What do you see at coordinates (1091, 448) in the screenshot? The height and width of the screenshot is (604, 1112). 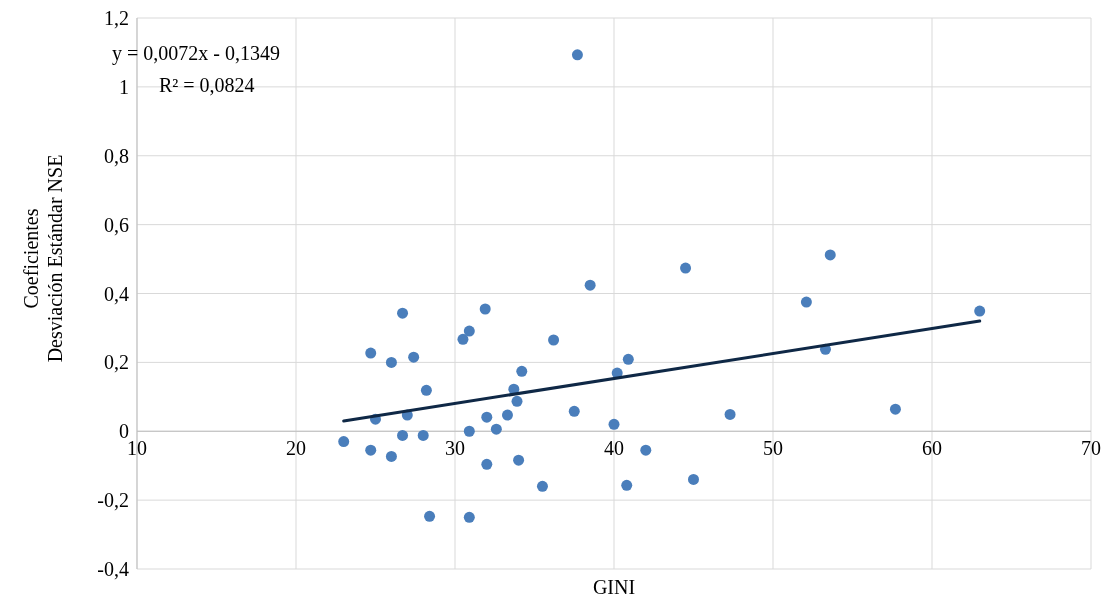 I see `x-tick-label: 70` at bounding box center [1091, 448].